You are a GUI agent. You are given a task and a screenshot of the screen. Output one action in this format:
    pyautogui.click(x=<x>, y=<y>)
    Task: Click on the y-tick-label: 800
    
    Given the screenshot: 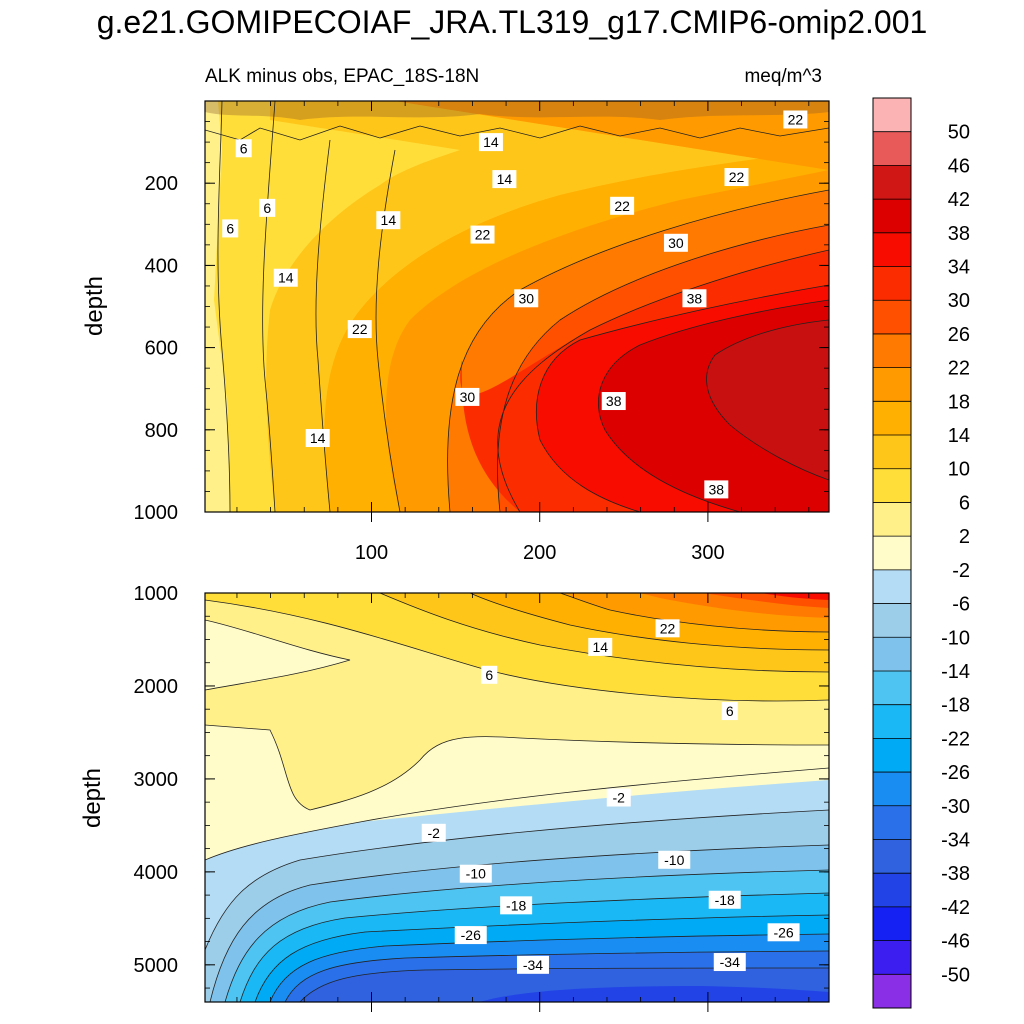 What is the action you would take?
    pyautogui.click(x=161, y=431)
    